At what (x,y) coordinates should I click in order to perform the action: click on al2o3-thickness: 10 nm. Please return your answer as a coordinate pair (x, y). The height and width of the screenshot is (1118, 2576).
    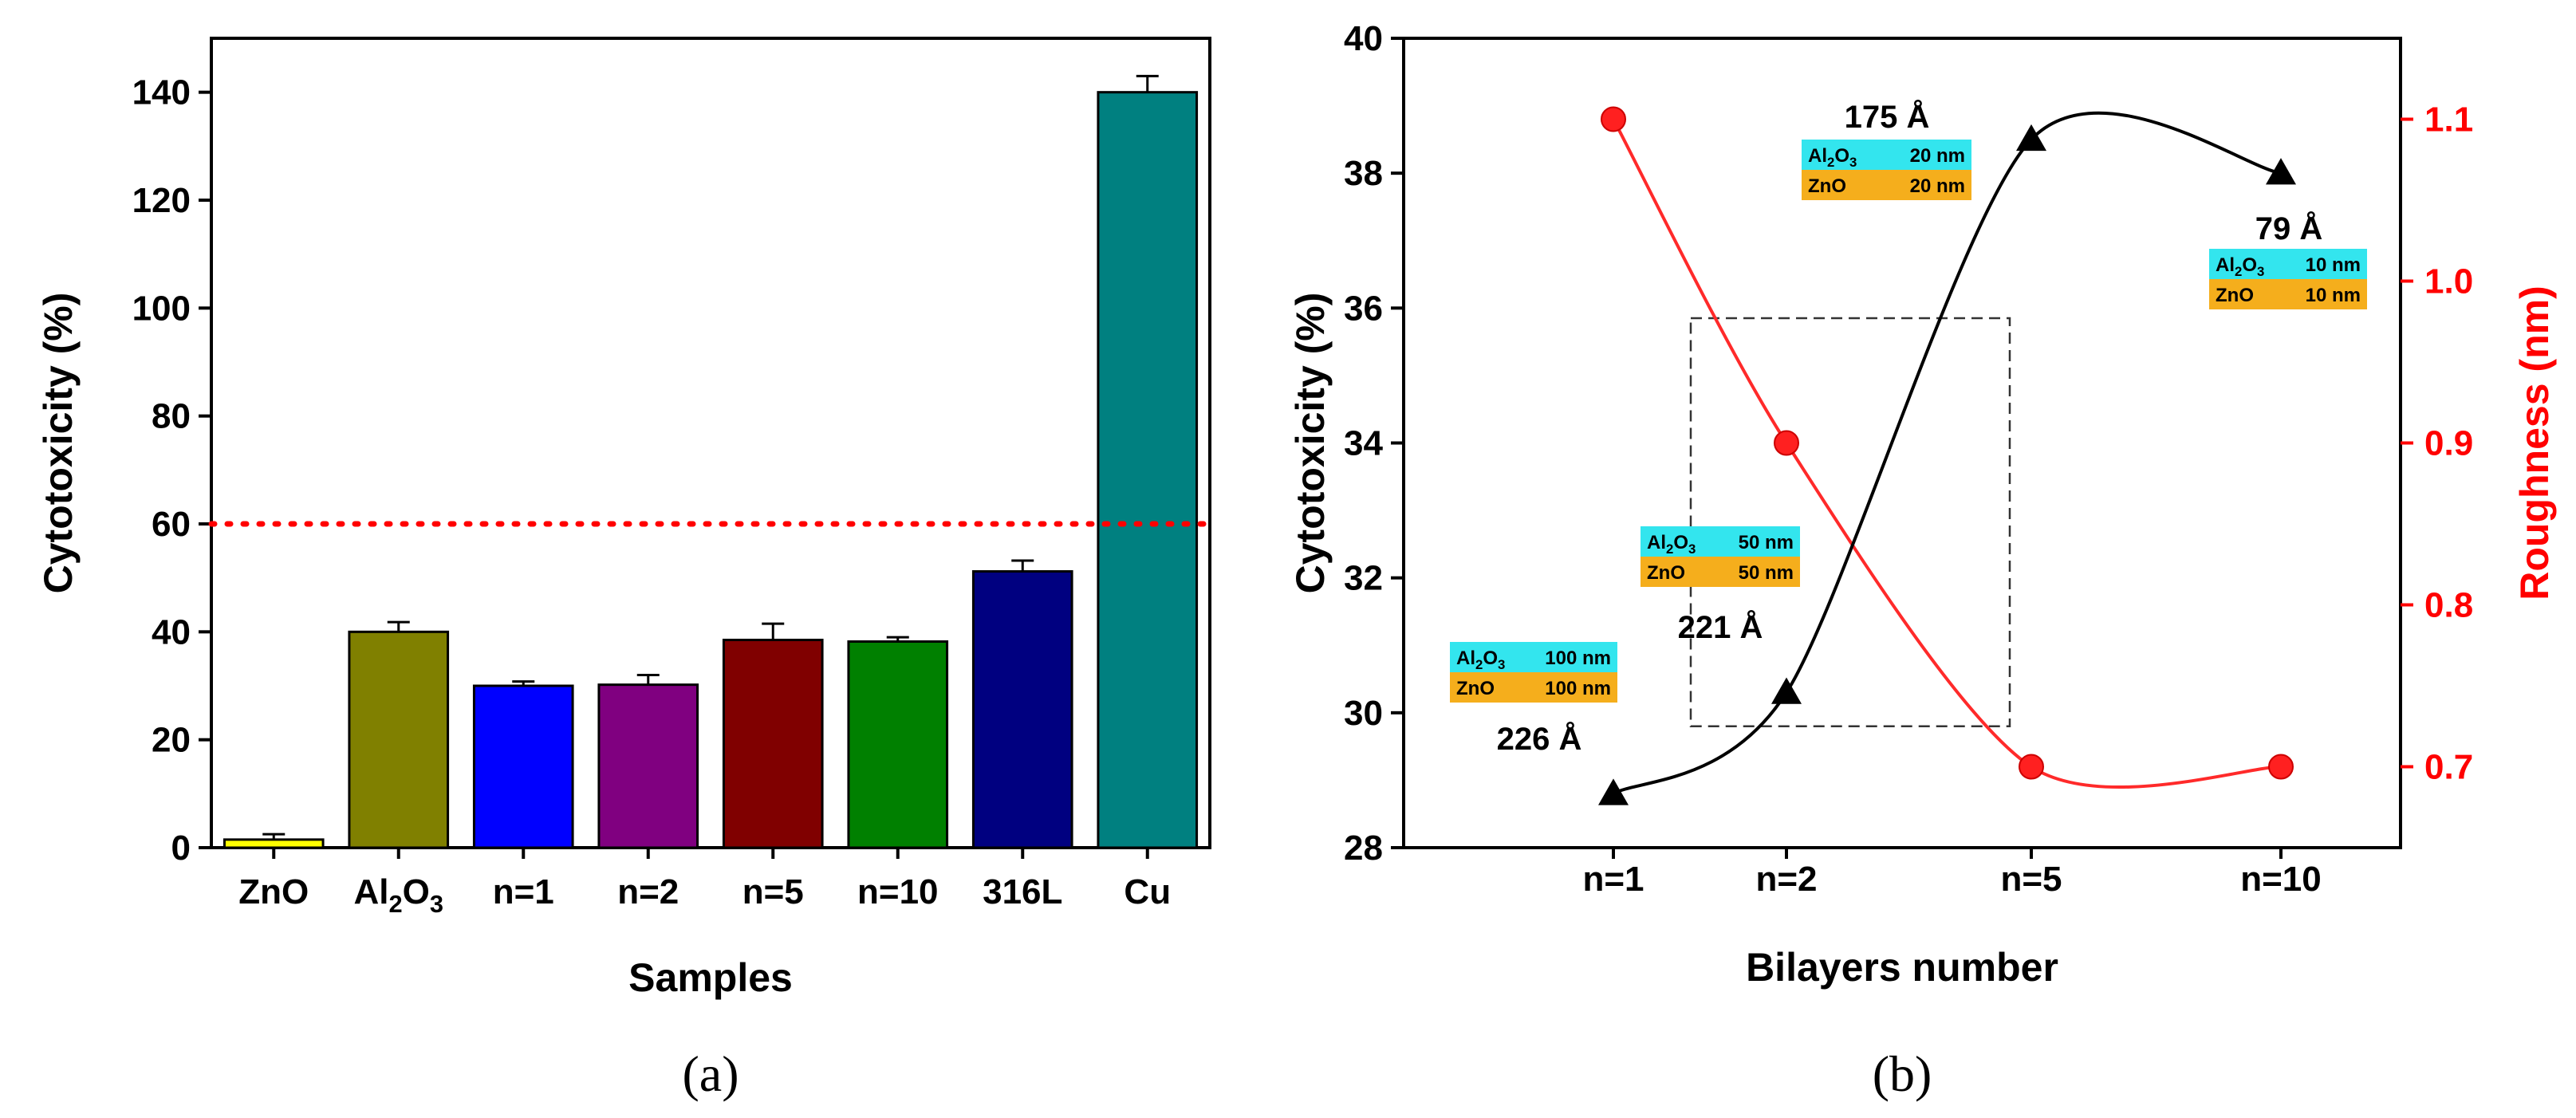
    Looking at the image, I should click on (2333, 265).